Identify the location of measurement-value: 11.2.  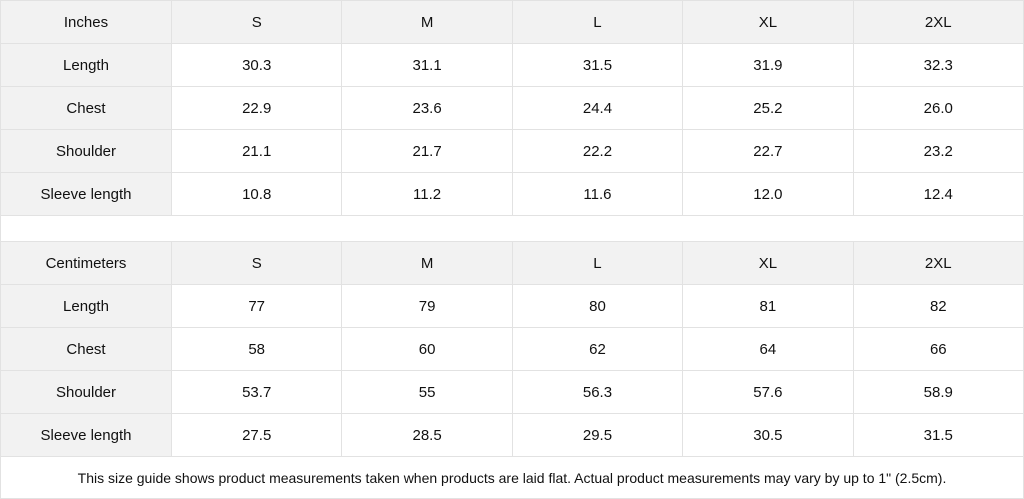
(427, 194).